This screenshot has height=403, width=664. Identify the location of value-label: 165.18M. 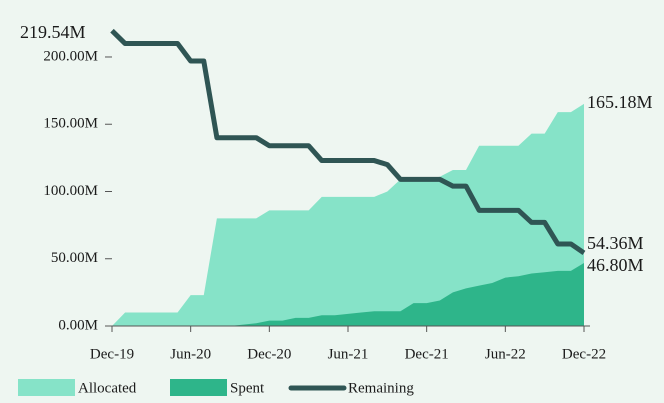
(620, 102).